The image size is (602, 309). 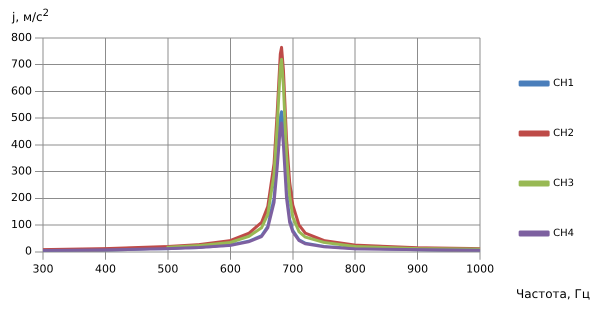 What do you see at coordinates (21, 224) in the screenshot?
I see `y-tick-label: 100` at bounding box center [21, 224].